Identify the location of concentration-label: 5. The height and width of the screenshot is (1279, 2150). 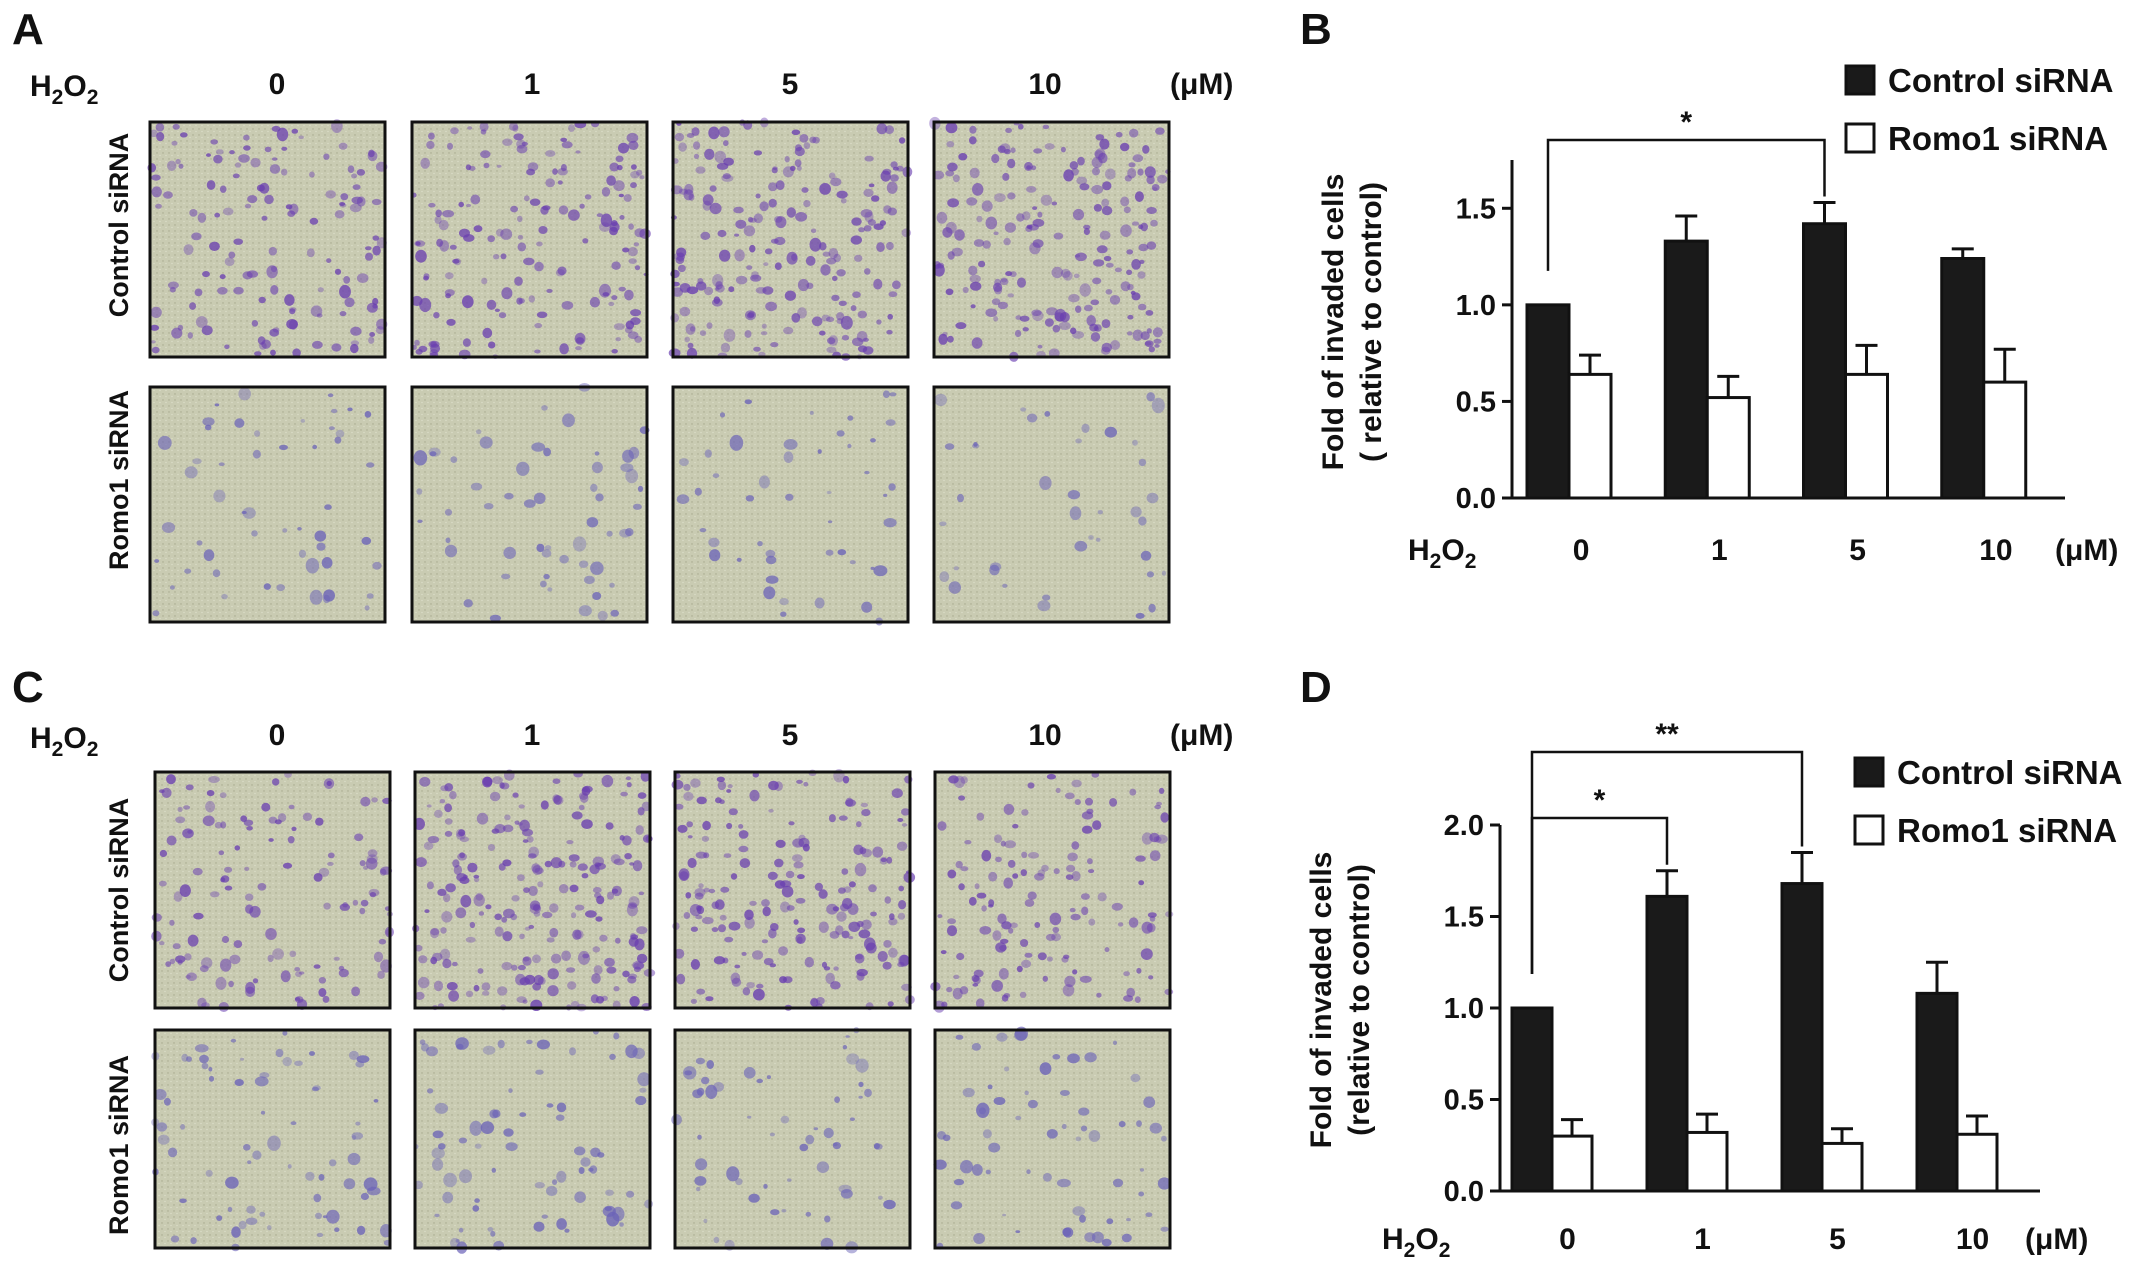
(790, 735).